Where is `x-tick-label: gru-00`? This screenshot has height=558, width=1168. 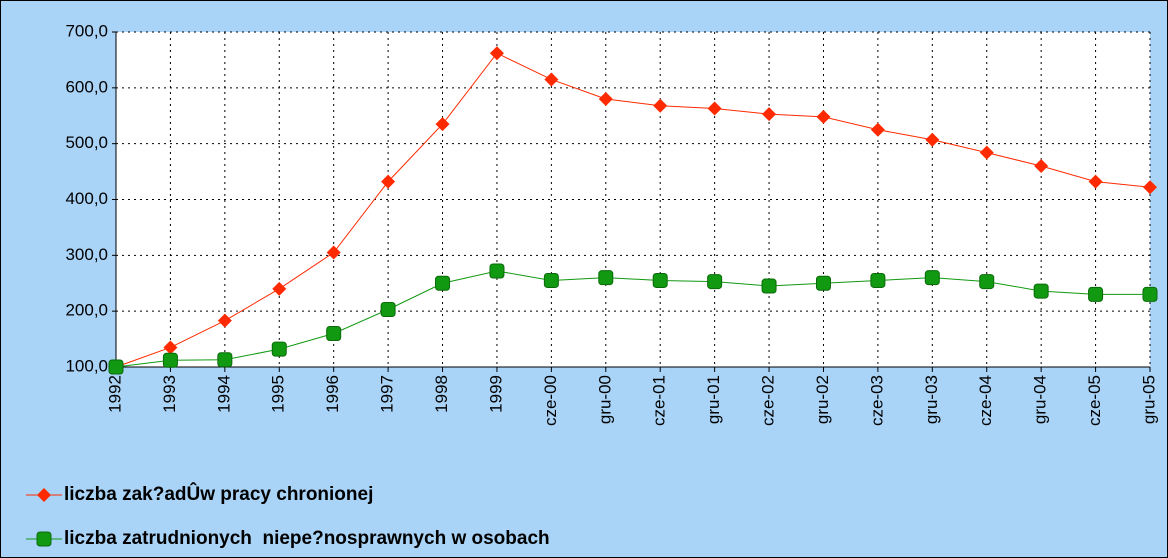 x-tick-label: gru-00 is located at coordinates (604, 399).